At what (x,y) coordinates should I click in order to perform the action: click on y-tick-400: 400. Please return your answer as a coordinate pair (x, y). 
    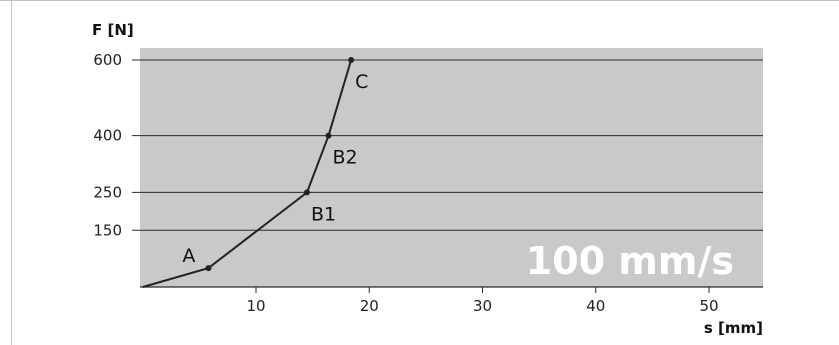
    Looking at the image, I should click on (107, 136).